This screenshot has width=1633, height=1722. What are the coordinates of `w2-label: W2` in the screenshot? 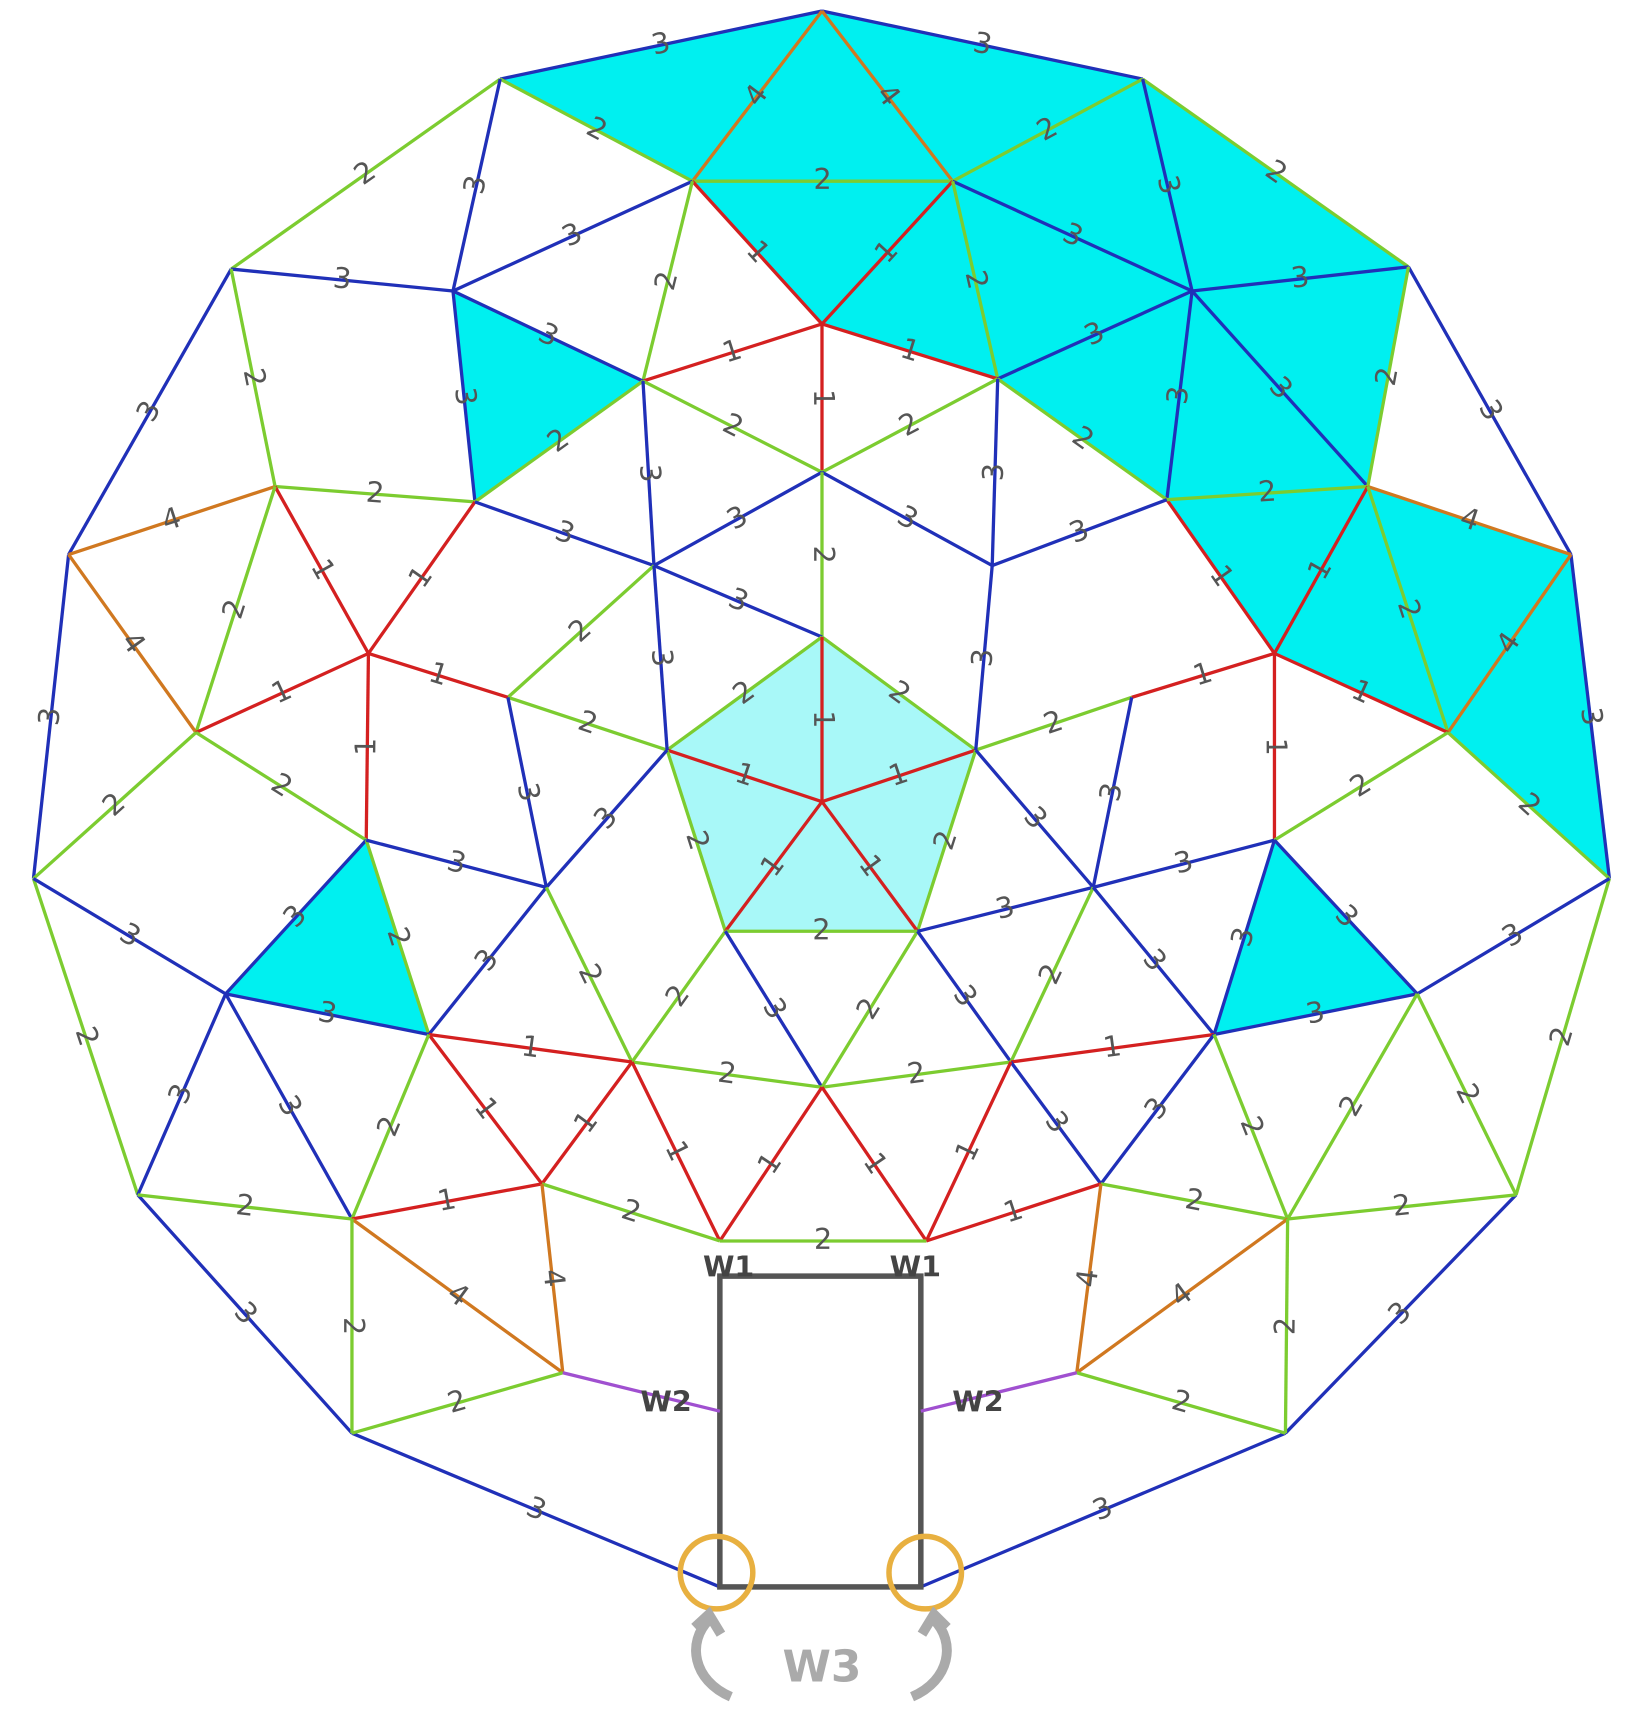 It's located at (665, 1402).